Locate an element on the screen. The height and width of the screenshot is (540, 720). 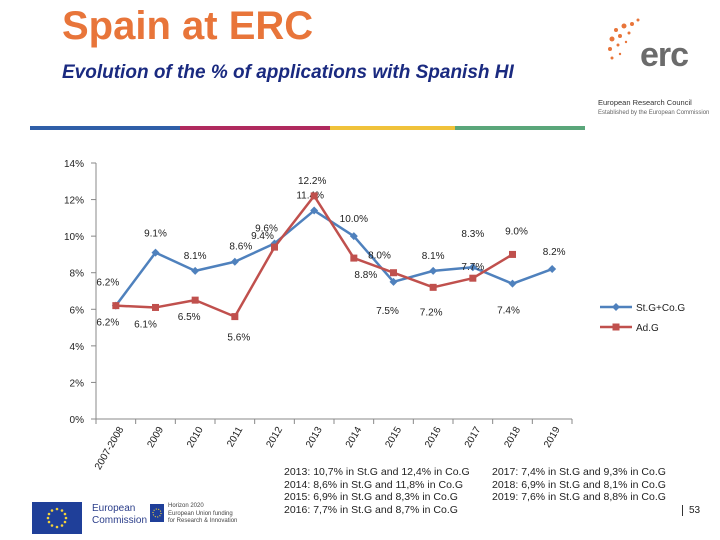
data-label: 8.0% is located at coordinates (379, 256).